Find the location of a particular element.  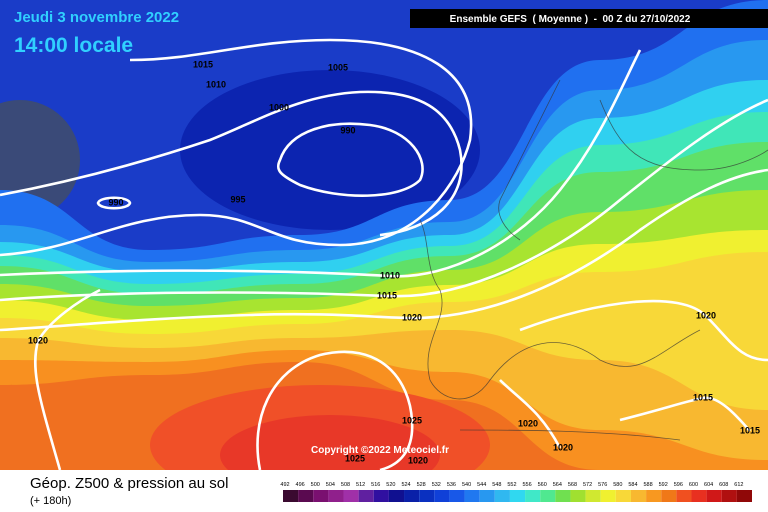

scale-label: 612 is located at coordinates (738, 485).